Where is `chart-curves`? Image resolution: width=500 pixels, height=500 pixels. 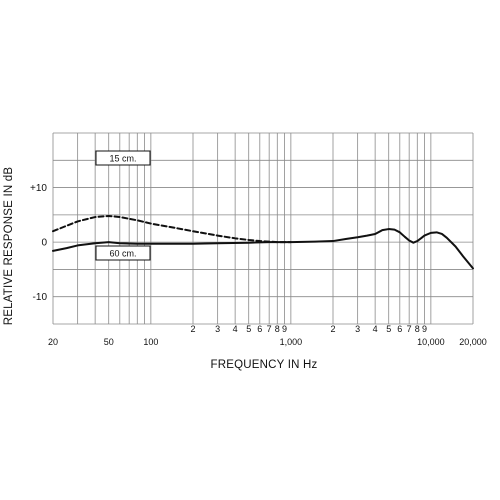 chart-curves is located at coordinates (263, 242).